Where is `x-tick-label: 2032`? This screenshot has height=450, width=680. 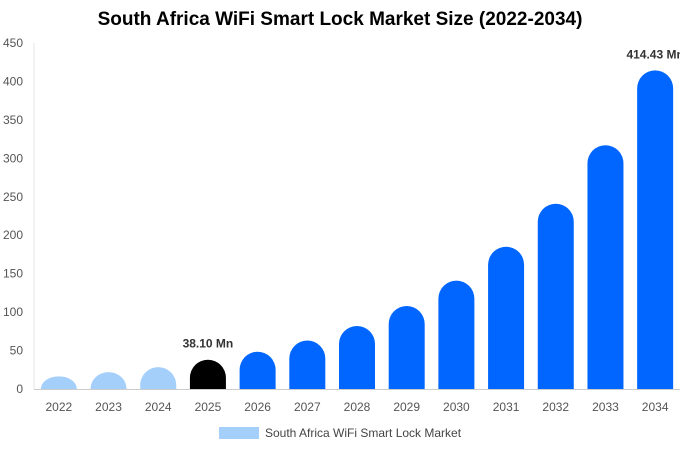 x-tick-label: 2032 is located at coordinates (555, 407).